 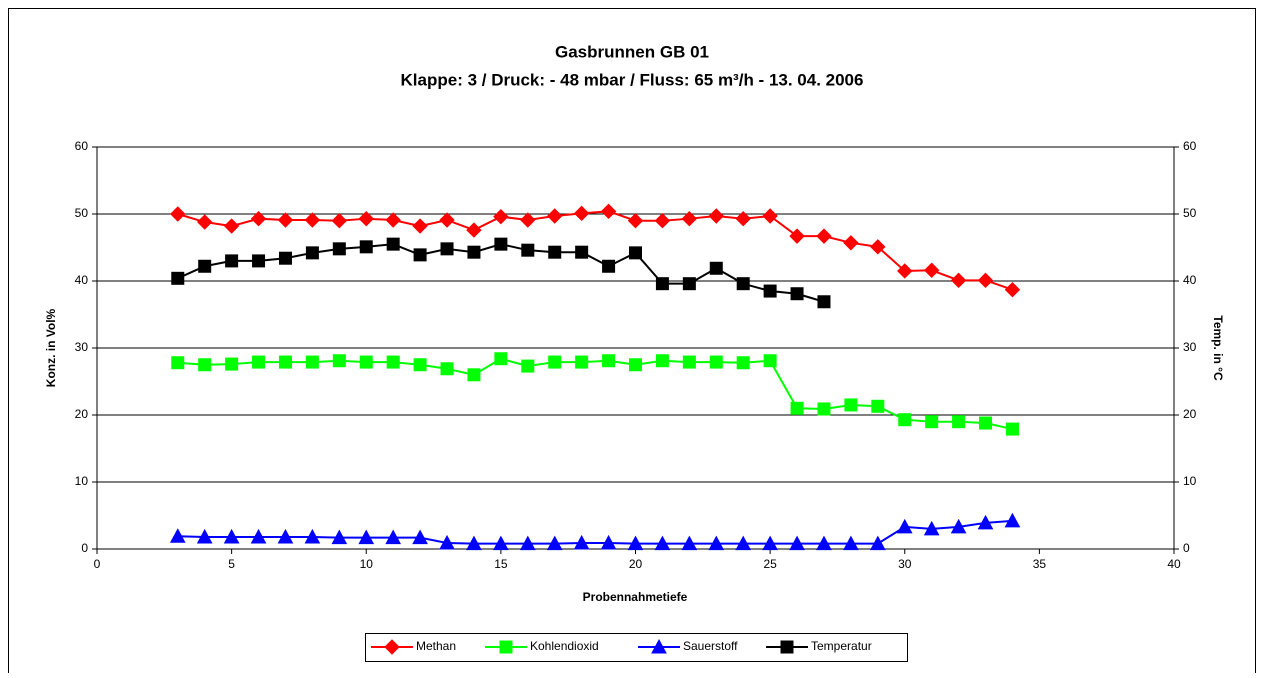 What do you see at coordinates (367, 564) in the screenshot?
I see `x-tick-label: 10` at bounding box center [367, 564].